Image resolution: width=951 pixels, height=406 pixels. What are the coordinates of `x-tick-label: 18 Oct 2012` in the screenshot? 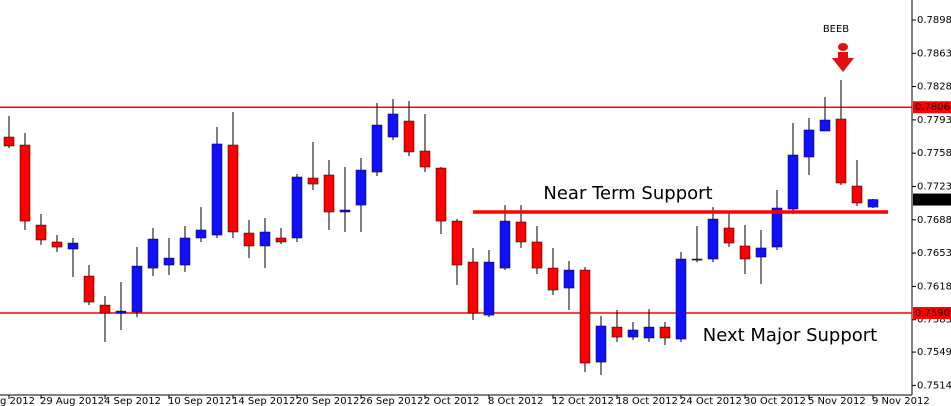 It's located at (647, 401).